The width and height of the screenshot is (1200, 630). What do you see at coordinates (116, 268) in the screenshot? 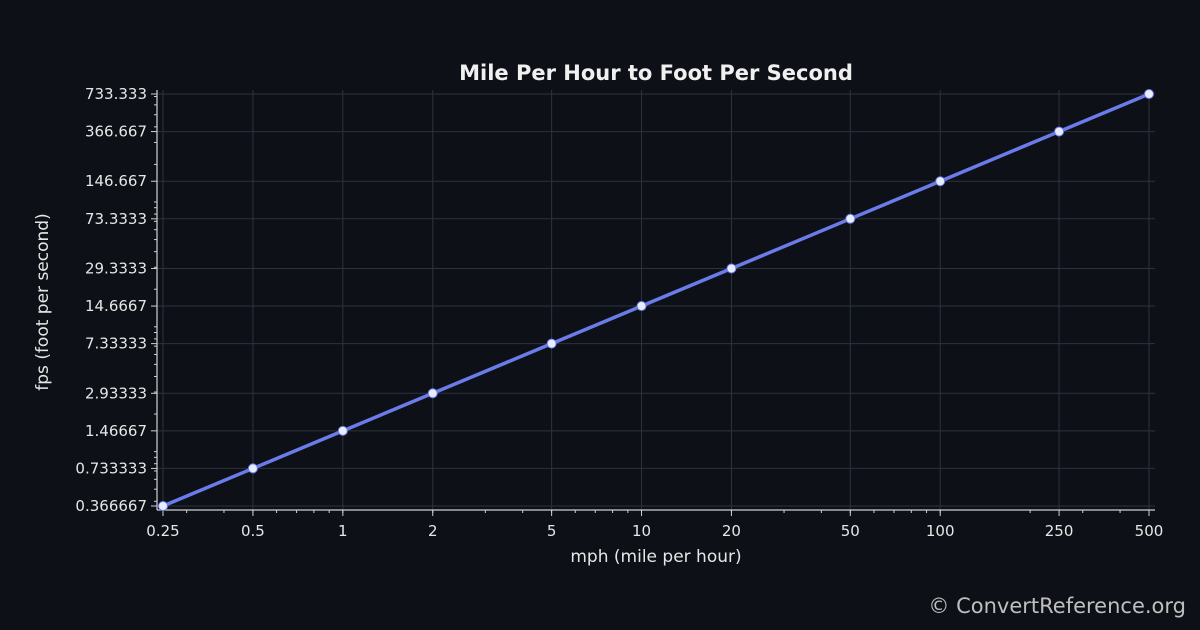
I see `y-tick-label-6: 29.3333` at bounding box center [116, 268].